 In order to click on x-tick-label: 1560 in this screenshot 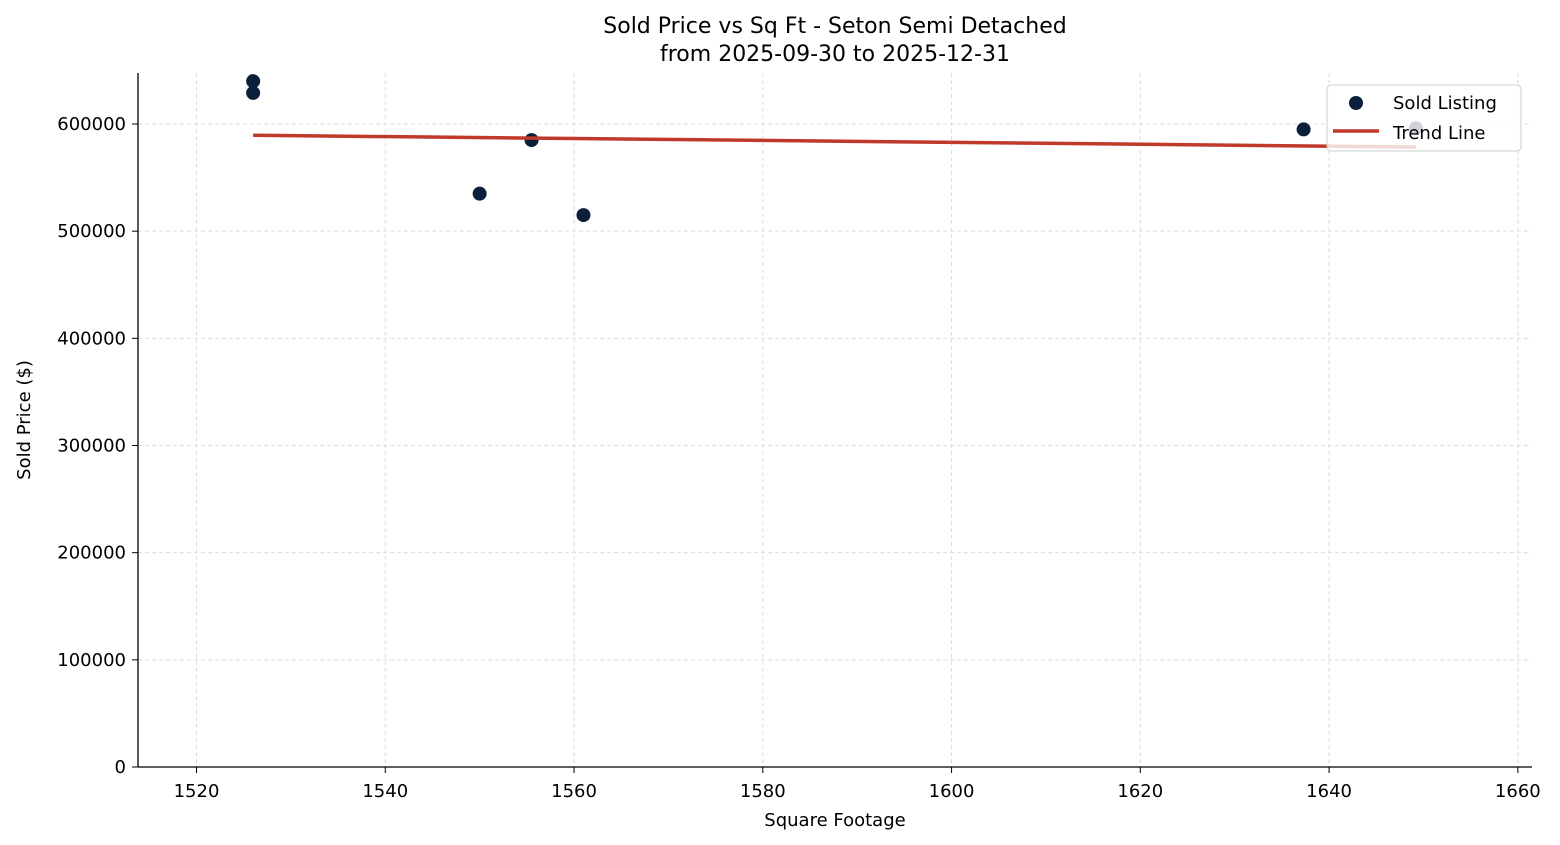, I will do `click(574, 791)`.